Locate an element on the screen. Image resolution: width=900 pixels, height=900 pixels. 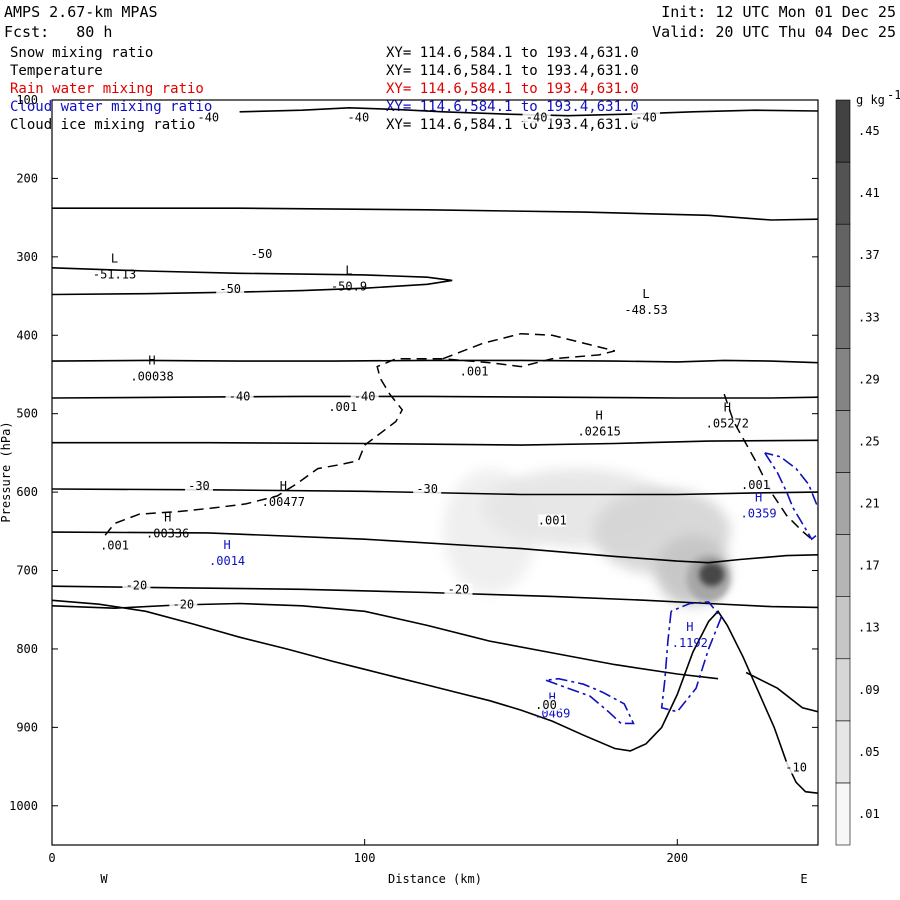
contour-label-14: -30 is located at coordinates (199, 486).